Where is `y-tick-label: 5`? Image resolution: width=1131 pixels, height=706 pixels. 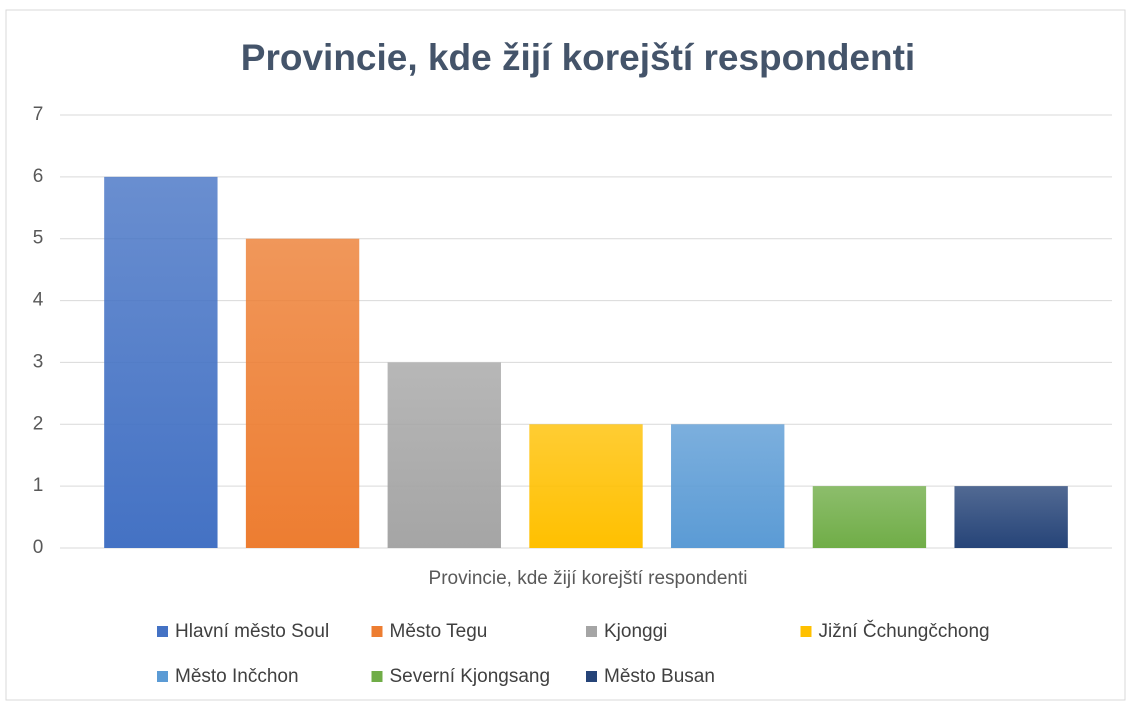 y-tick-label: 5 is located at coordinates (38, 238).